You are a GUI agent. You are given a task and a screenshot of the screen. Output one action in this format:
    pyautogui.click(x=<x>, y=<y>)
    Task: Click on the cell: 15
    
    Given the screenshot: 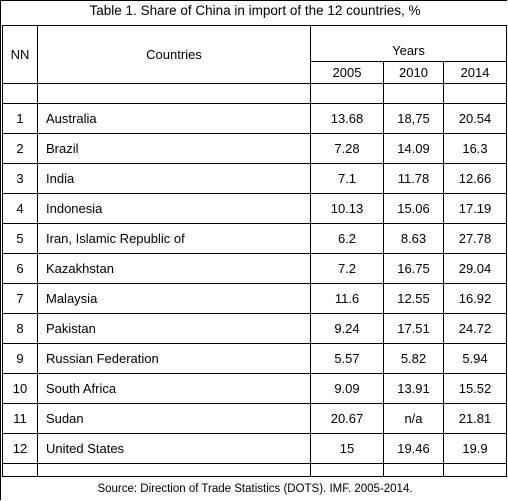 What is the action you would take?
    pyautogui.click(x=347, y=448)
    